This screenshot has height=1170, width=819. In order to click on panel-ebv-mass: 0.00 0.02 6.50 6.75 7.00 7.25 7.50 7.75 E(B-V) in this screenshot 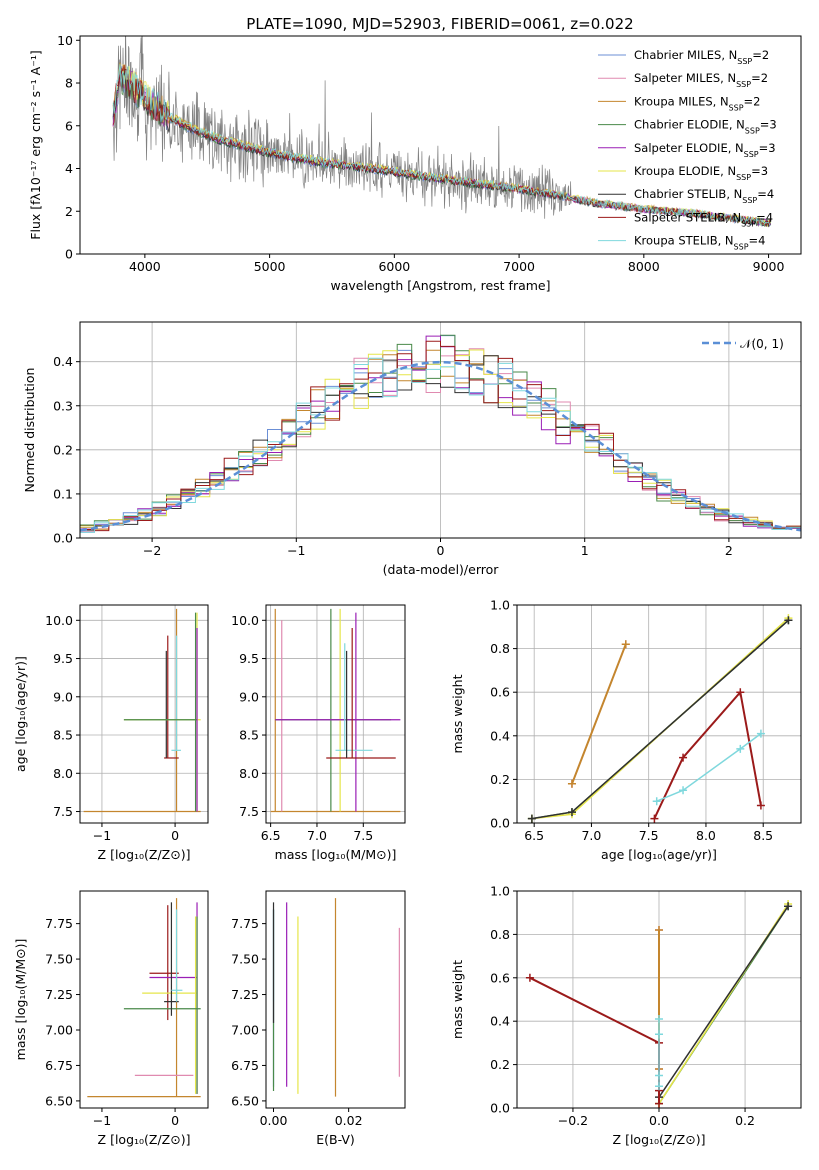, I will do `click(318, 1018)`.